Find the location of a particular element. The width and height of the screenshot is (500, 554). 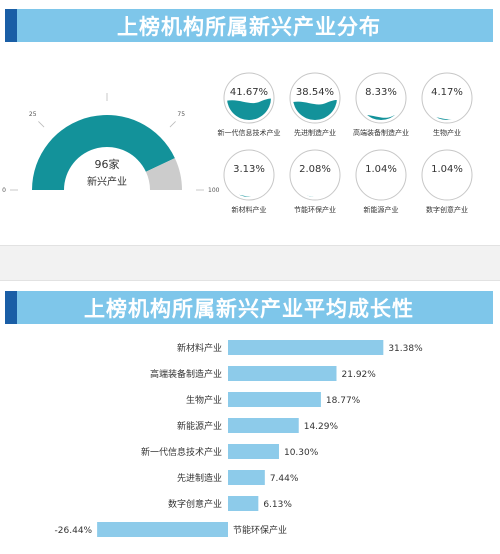

industry-share-tile: 2.08% 节能环保产业 is located at coordinates (315, 181).